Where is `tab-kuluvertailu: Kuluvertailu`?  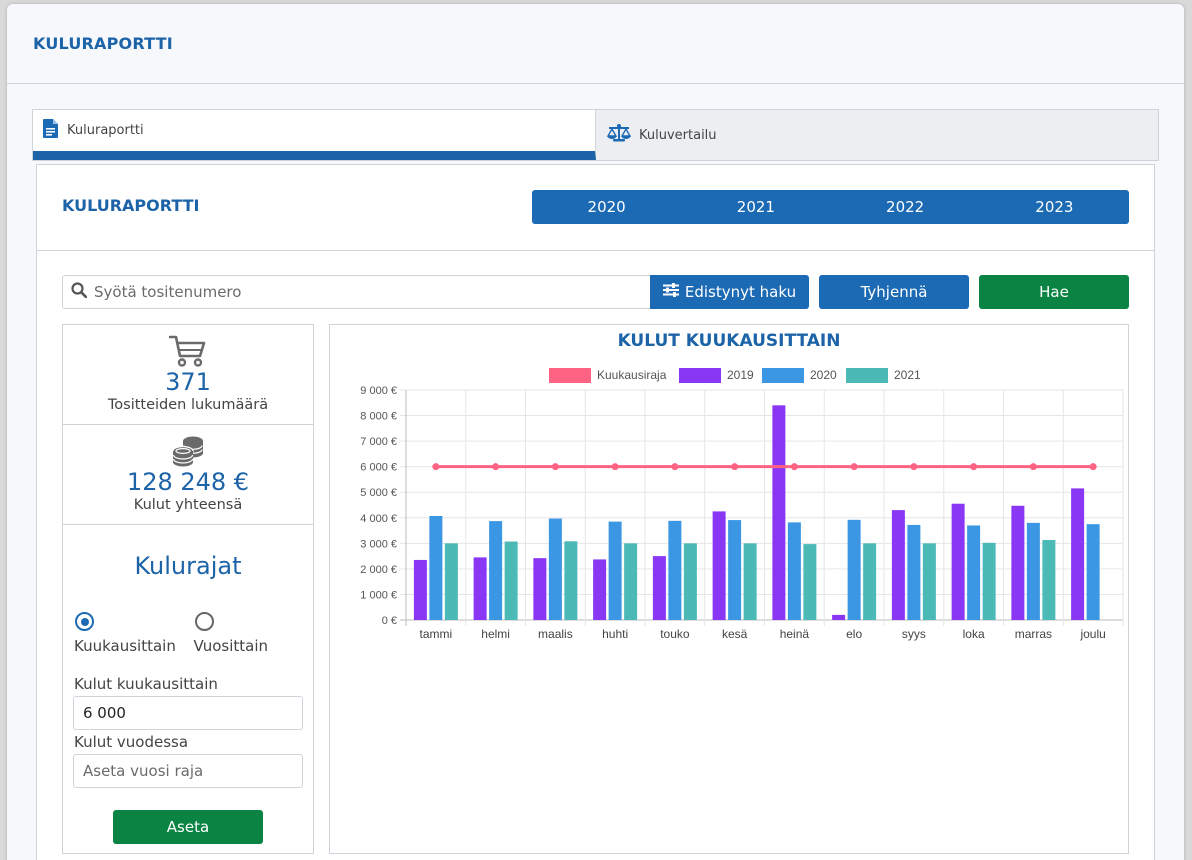 tab-kuluvertailu: Kuluvertailu is located at coordinates (877, 135).